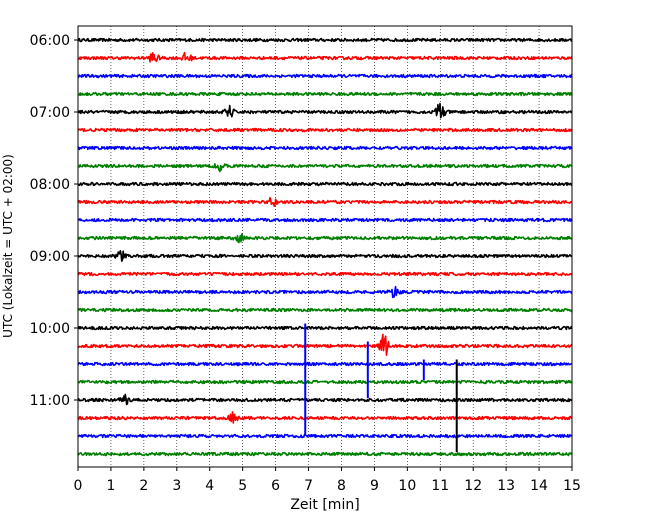 The width and height of the screenshot is (650, 520). What do you see at coordinates (374, 486) in the screenshot?
I see `x-tick-label: 9` at bounding box center [374, 486].